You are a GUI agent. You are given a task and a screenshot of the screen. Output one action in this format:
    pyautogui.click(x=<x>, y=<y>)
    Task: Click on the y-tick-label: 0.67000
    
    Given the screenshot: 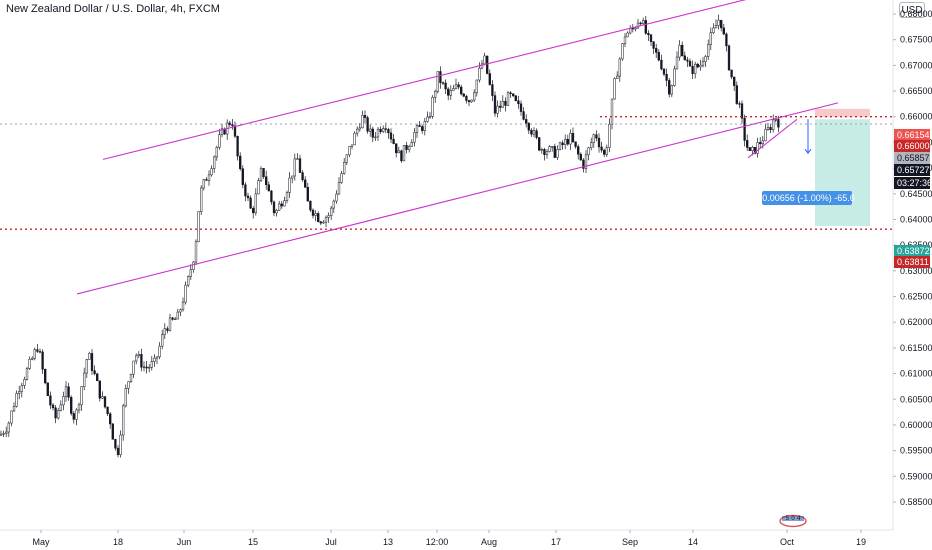 What is the action you would take?
    pyautogui.click(x=916, y=65)
    